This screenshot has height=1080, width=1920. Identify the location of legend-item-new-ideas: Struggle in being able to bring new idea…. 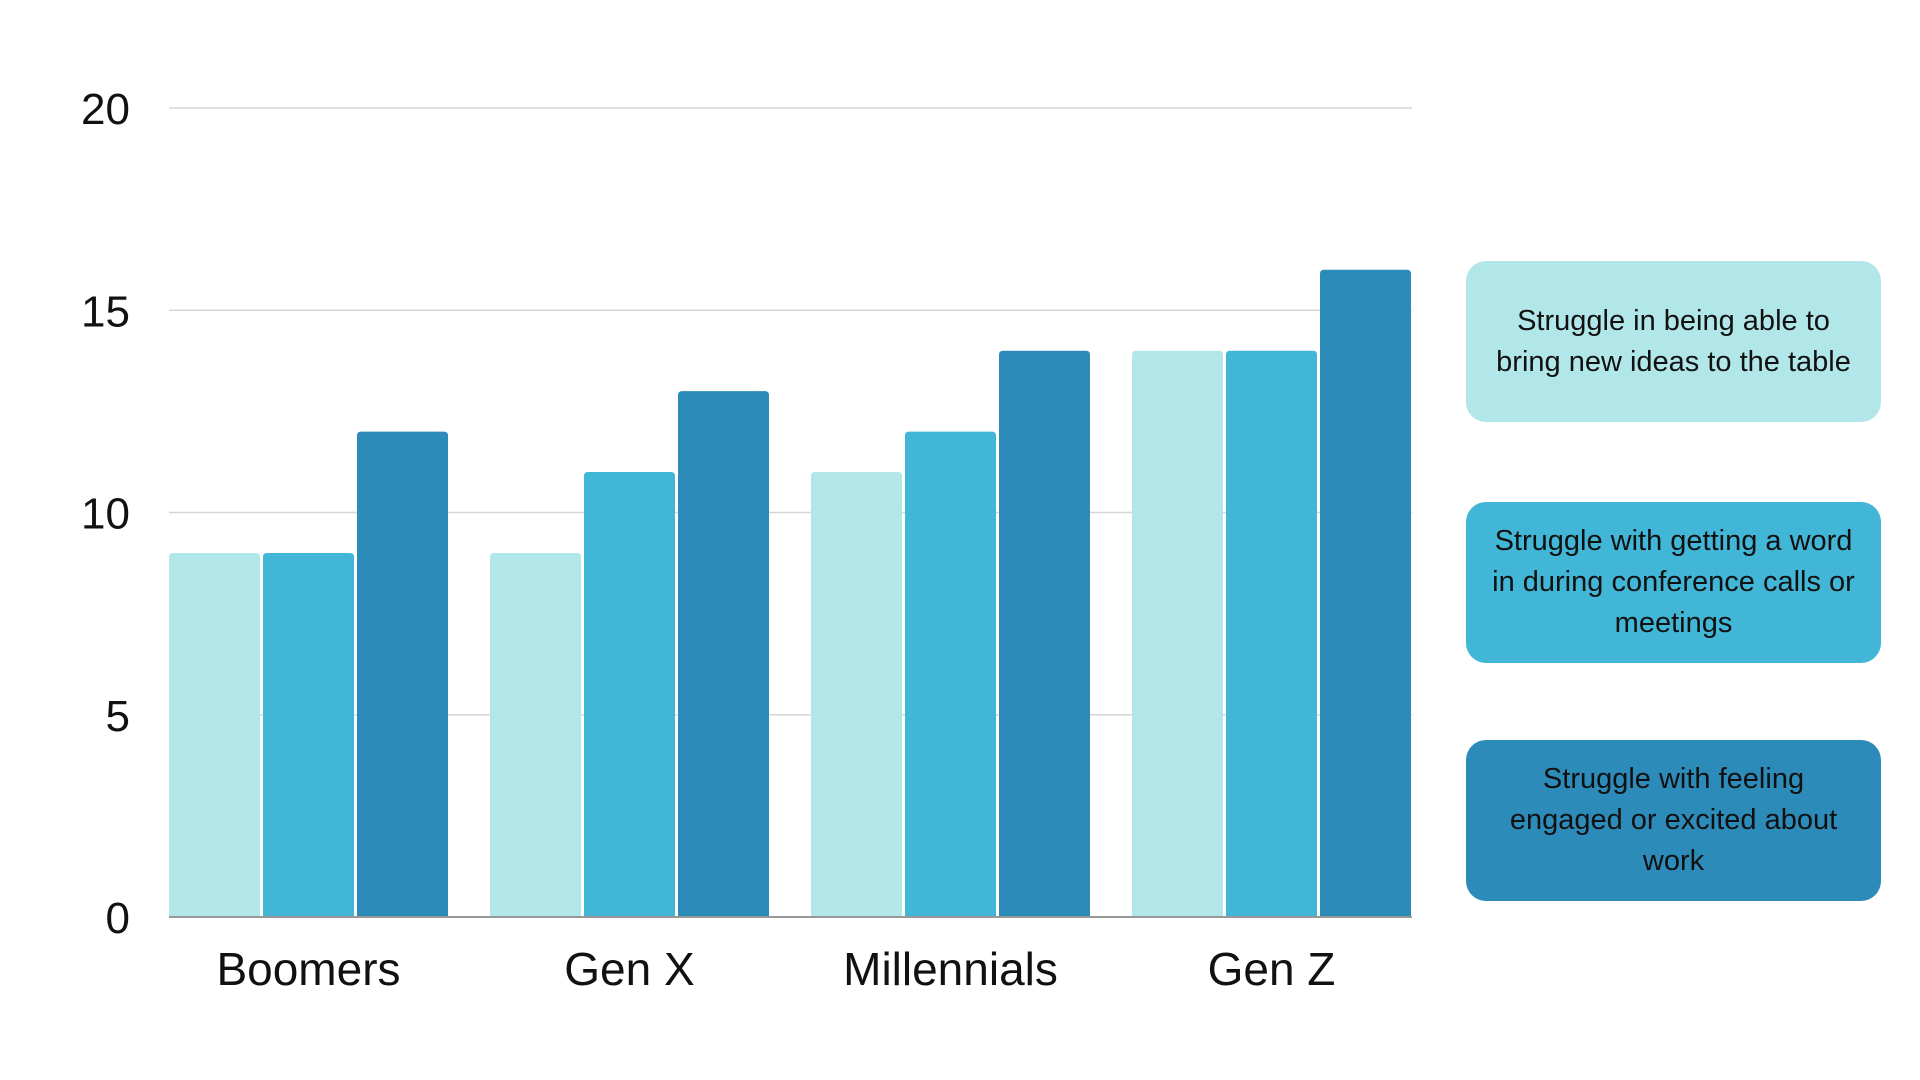
(1673, 341).